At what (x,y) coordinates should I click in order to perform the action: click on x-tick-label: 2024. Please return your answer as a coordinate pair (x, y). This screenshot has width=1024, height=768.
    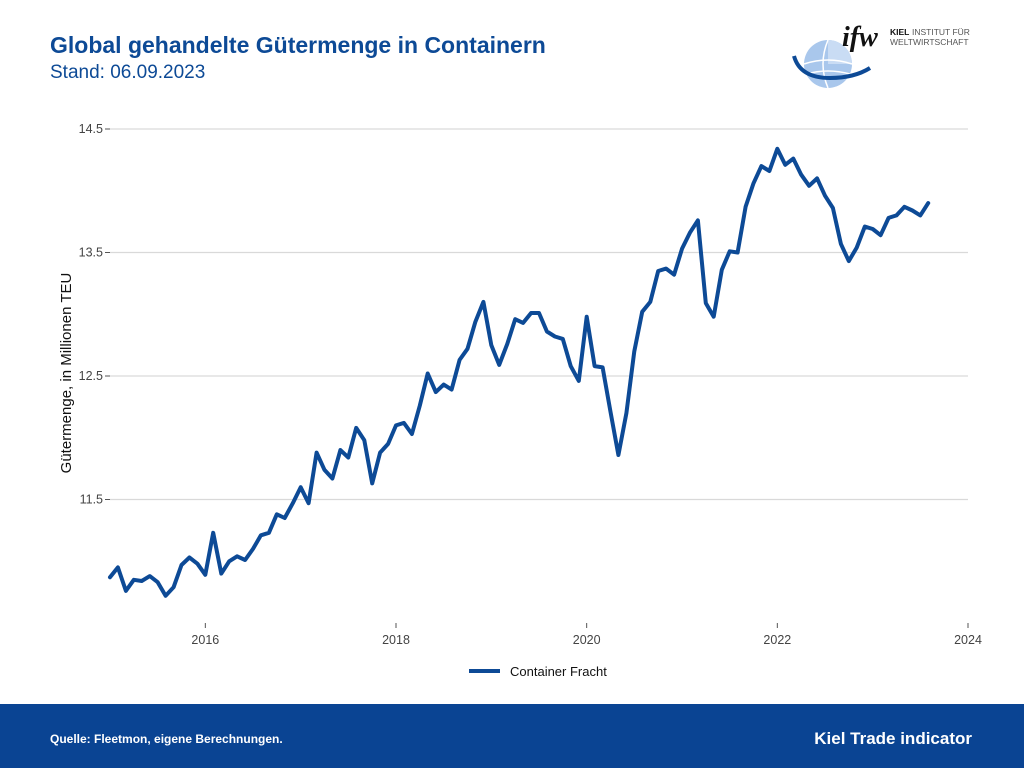
    Looking at the image, I should click on (968, 640).